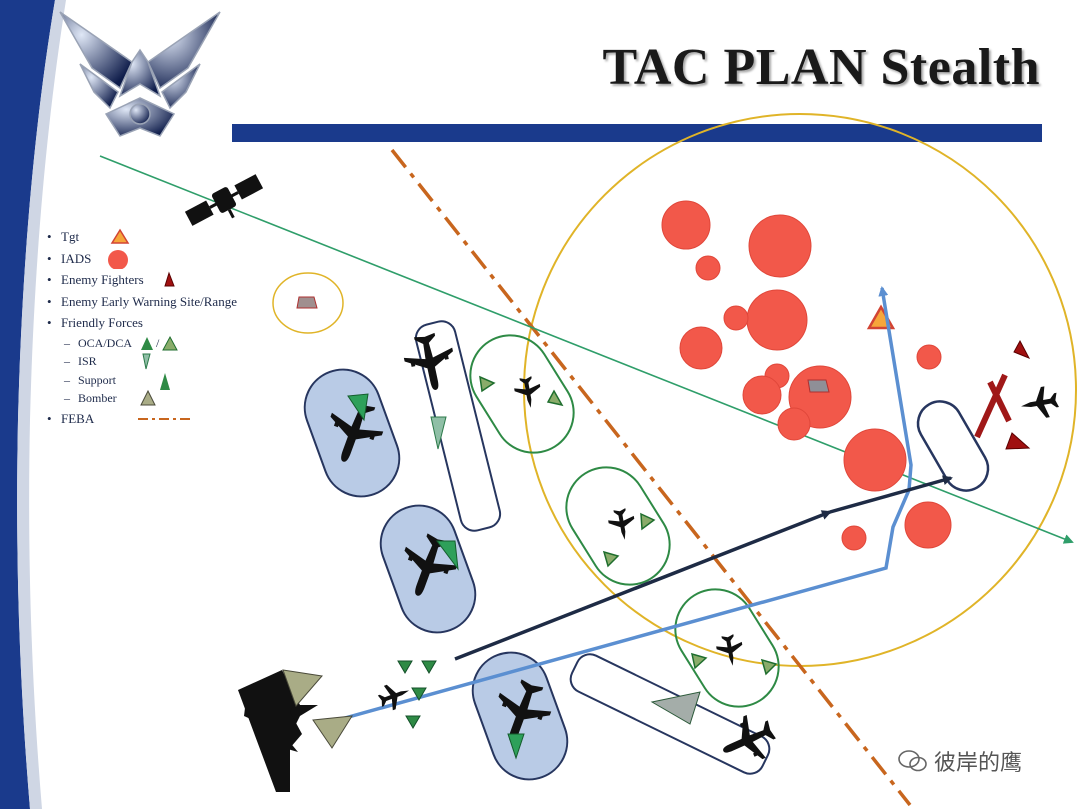 The height and width of the screenshot is (809, 1080). I want to click on ew-site-range-icon, so click(308, 303).